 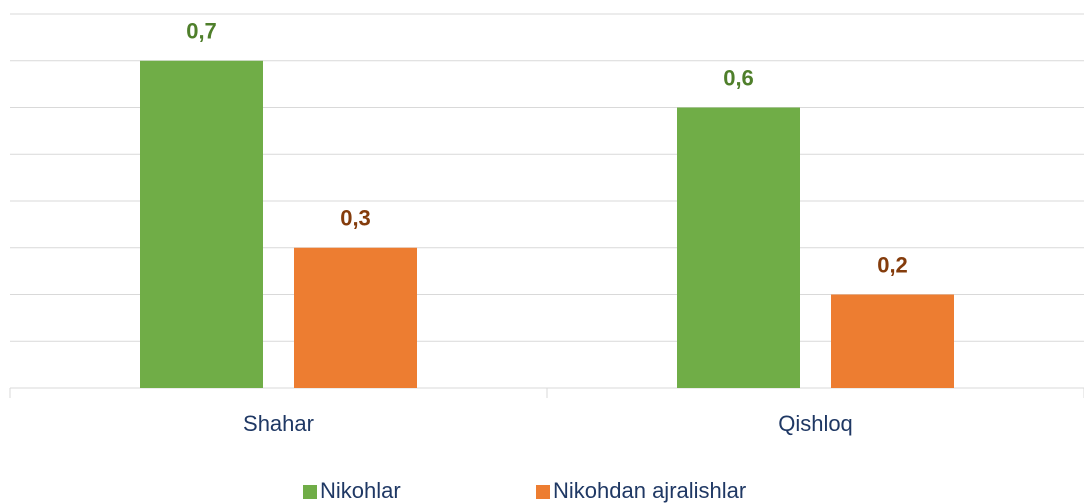 What do you see at coordinates (355, 218) in the screenshot?
I see `value-label: 0,3` at bounding box center [355, 218].